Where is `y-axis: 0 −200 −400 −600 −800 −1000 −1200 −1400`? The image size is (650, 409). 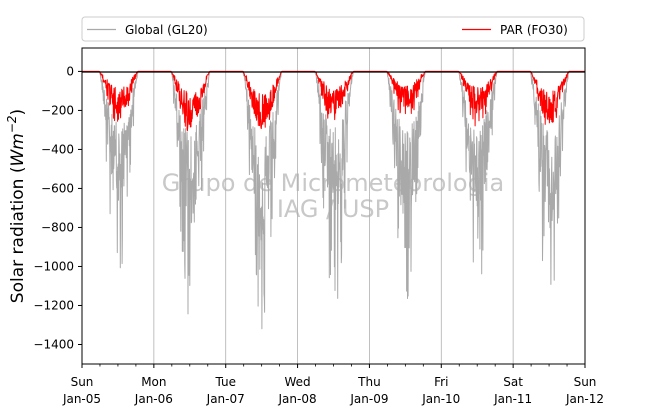 y-axis: 0 −200 −400 −600 −800 −1000 −1200 −1400 is located at coordinates (57, 207).